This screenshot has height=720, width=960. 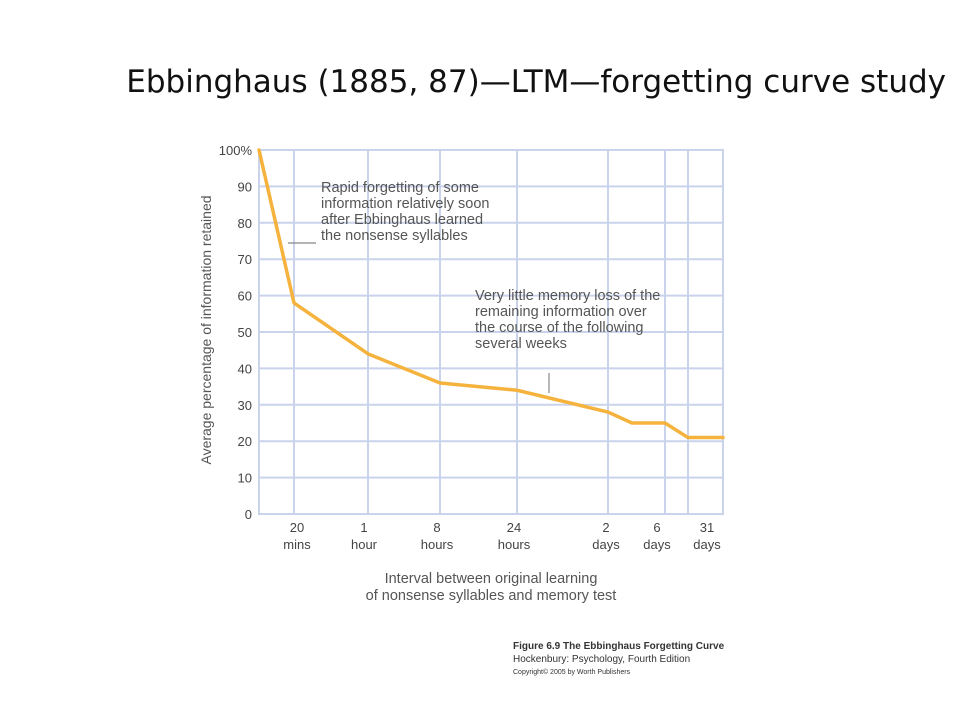 I want to click on caption-book: Hockenbury: Psychology, Fourth Edition, so click(x=602, y=659).